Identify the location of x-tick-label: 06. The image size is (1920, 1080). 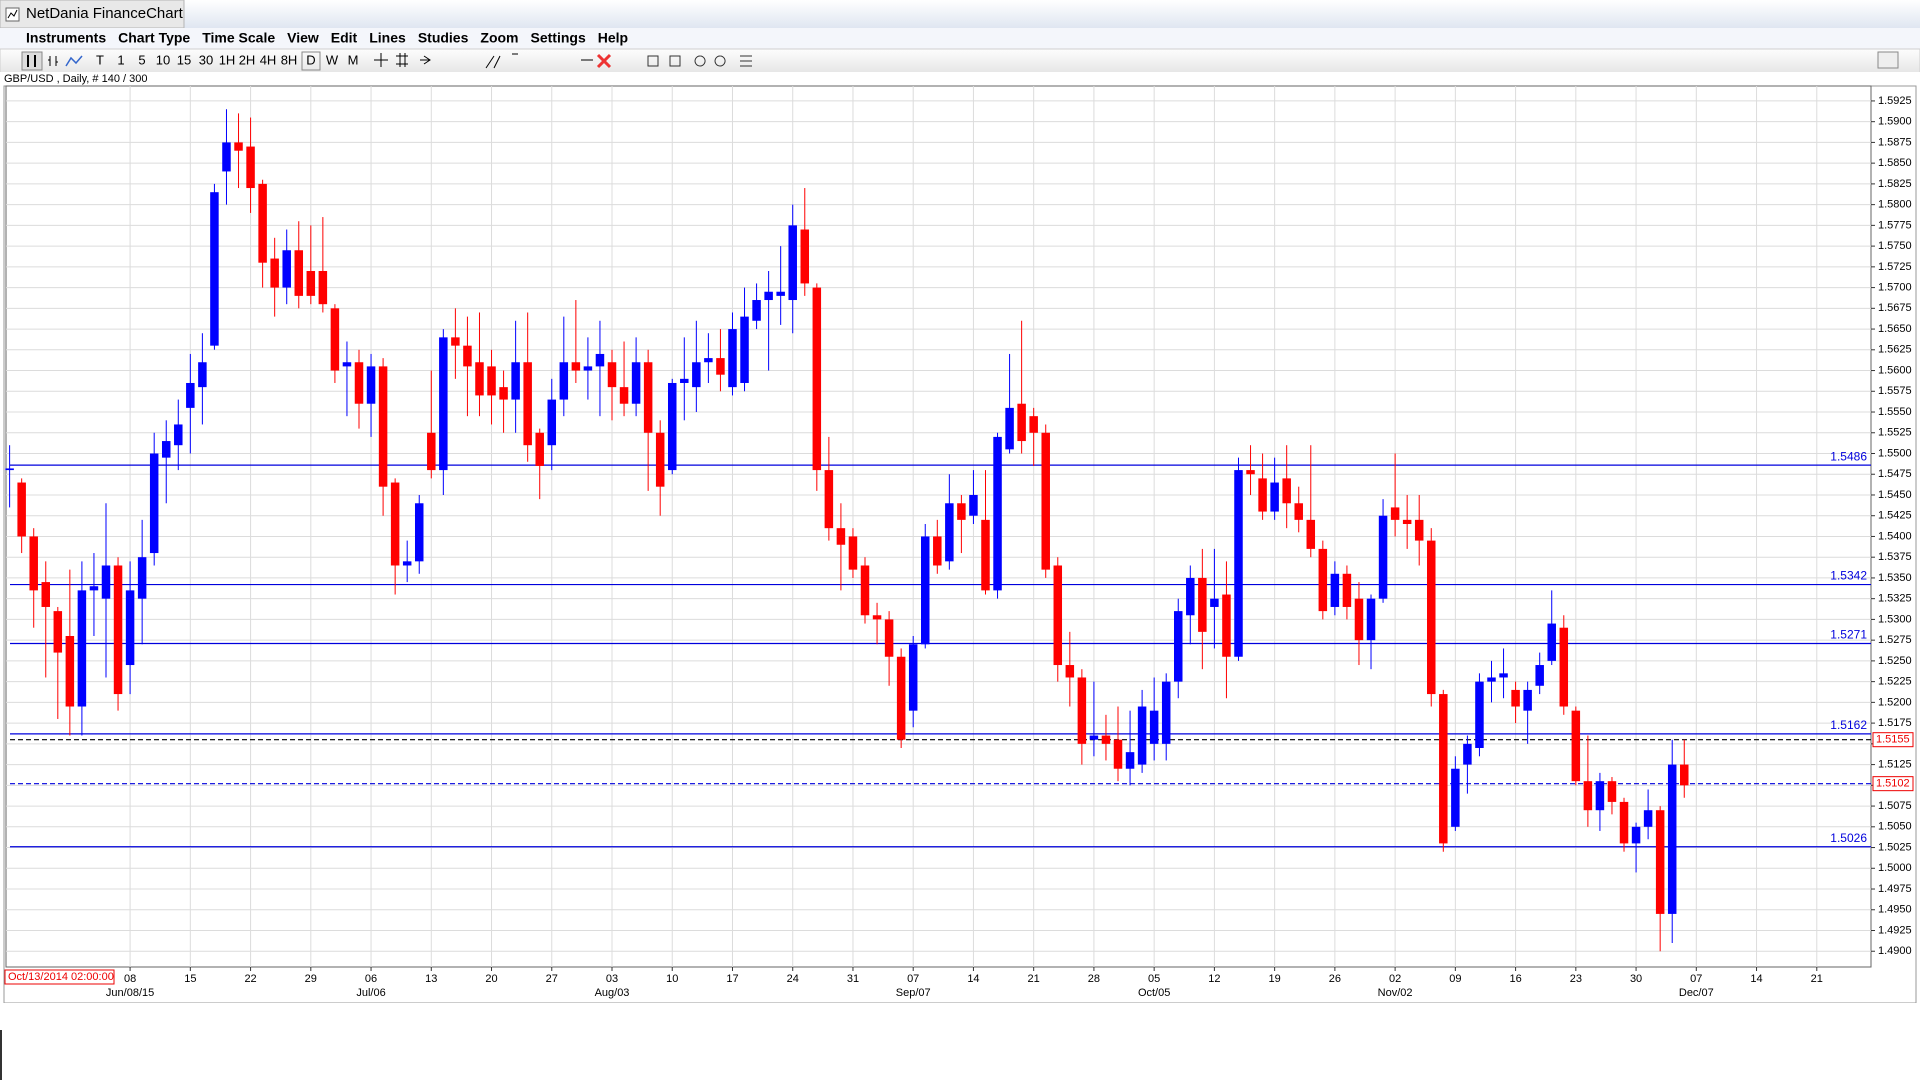
(371, 979).